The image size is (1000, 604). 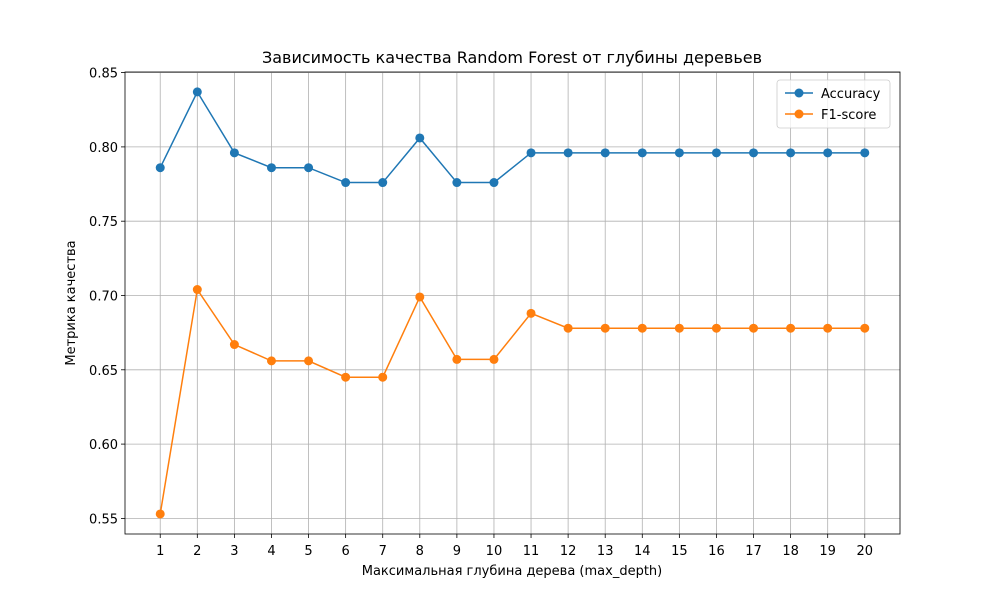 I want to click on y-tick-label: 0.55, so click(x=103, y=519).